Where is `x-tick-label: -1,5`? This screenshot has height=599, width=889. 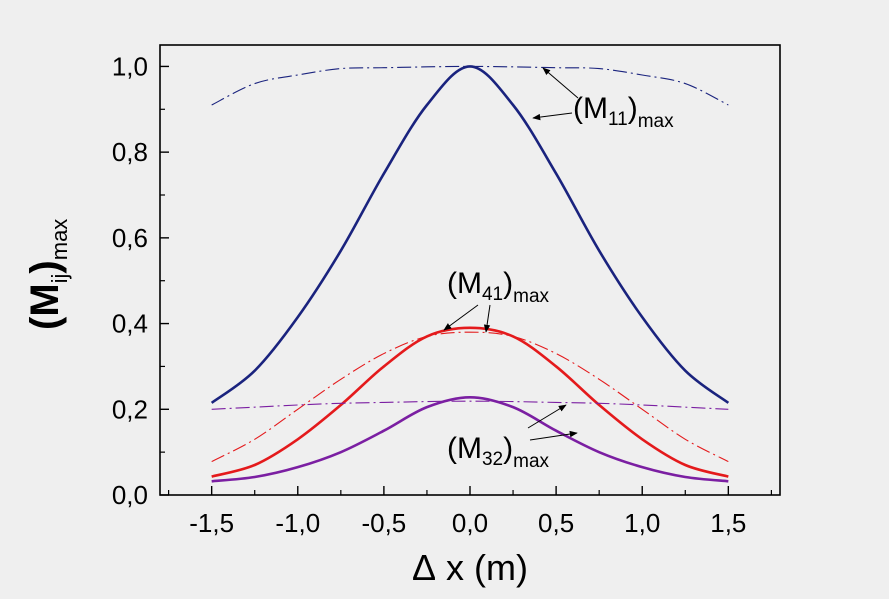
x-tick-label: -1,5 is located at coordinates (211, 523).